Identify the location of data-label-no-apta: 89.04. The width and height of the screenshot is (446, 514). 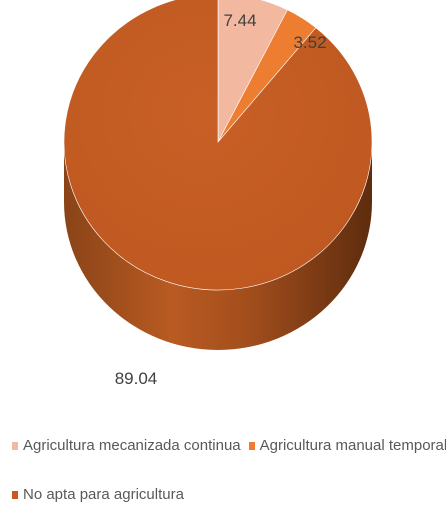
(136, 378).